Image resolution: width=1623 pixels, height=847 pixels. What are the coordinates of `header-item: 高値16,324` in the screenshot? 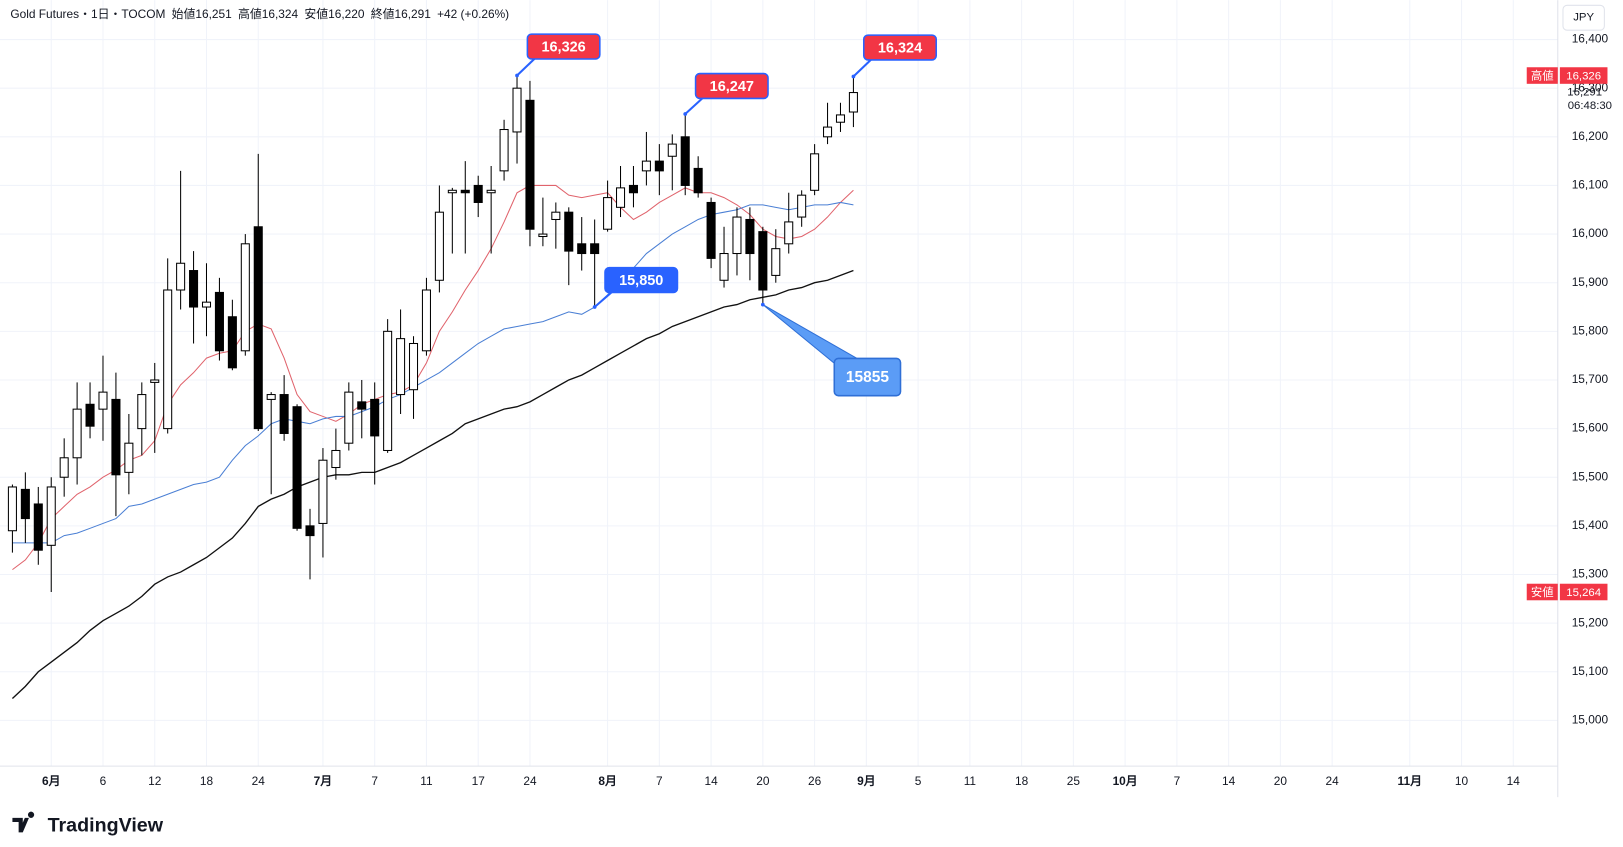 It's located at (268, 14).